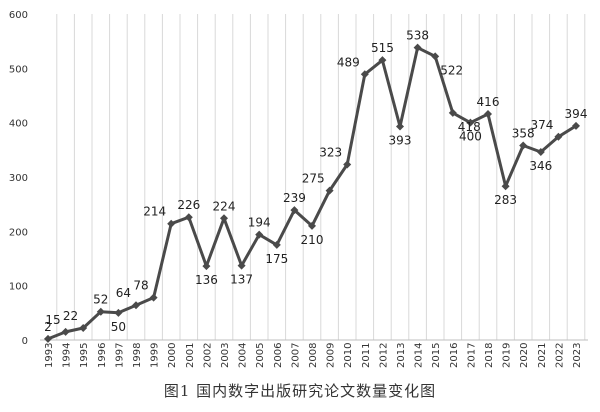  Describe the element at coordinates (25, 341) in the screenshot. I see `y-tick-label: 0` at that location.